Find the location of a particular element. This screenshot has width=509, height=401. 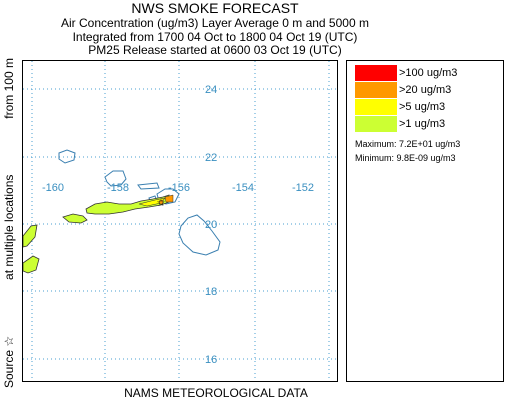

source-star-icon: ☆ is located at coordinates (161, 203).